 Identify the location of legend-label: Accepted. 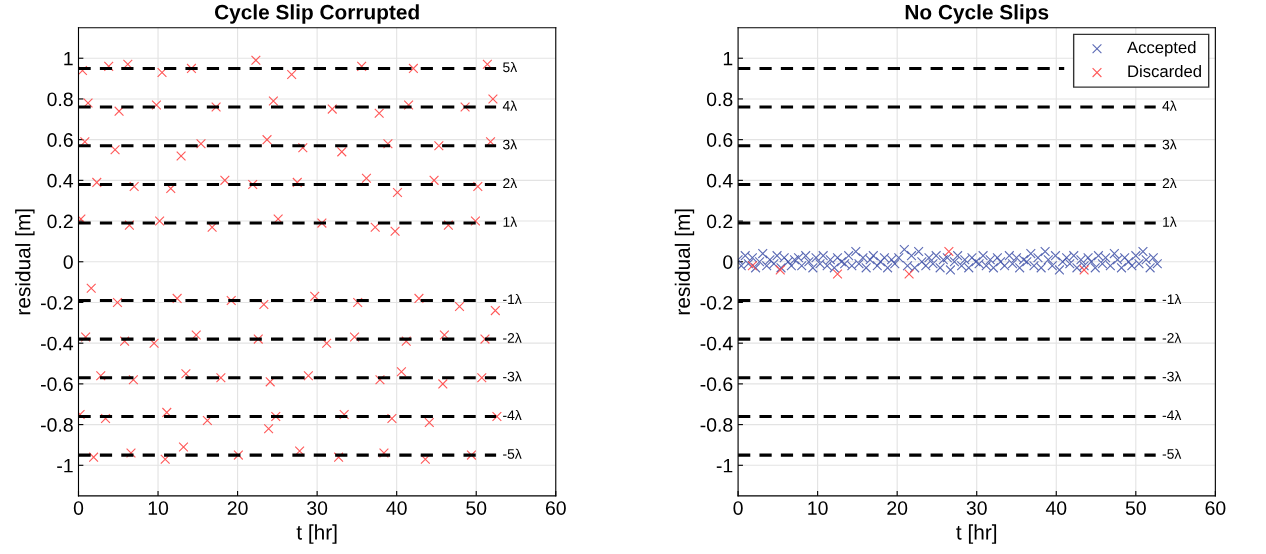
(1161, 49).